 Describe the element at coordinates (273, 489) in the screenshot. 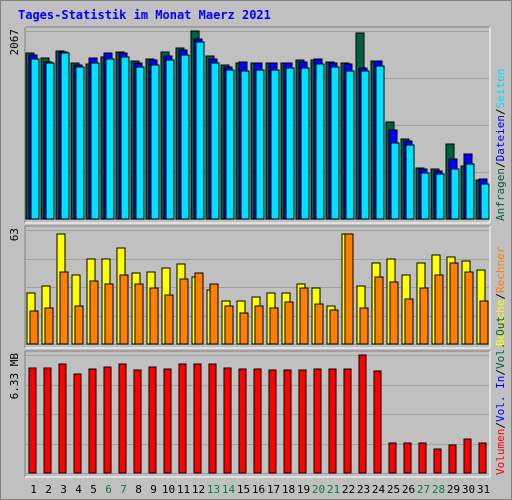

I see `x-tick-label-17: 17` at that location.